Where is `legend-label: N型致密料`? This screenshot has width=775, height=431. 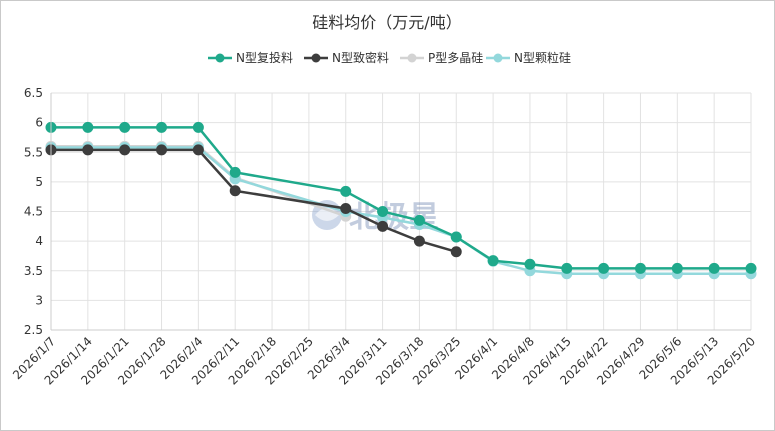
legend-label: N型致密料 is located at coordinates (360, 57).